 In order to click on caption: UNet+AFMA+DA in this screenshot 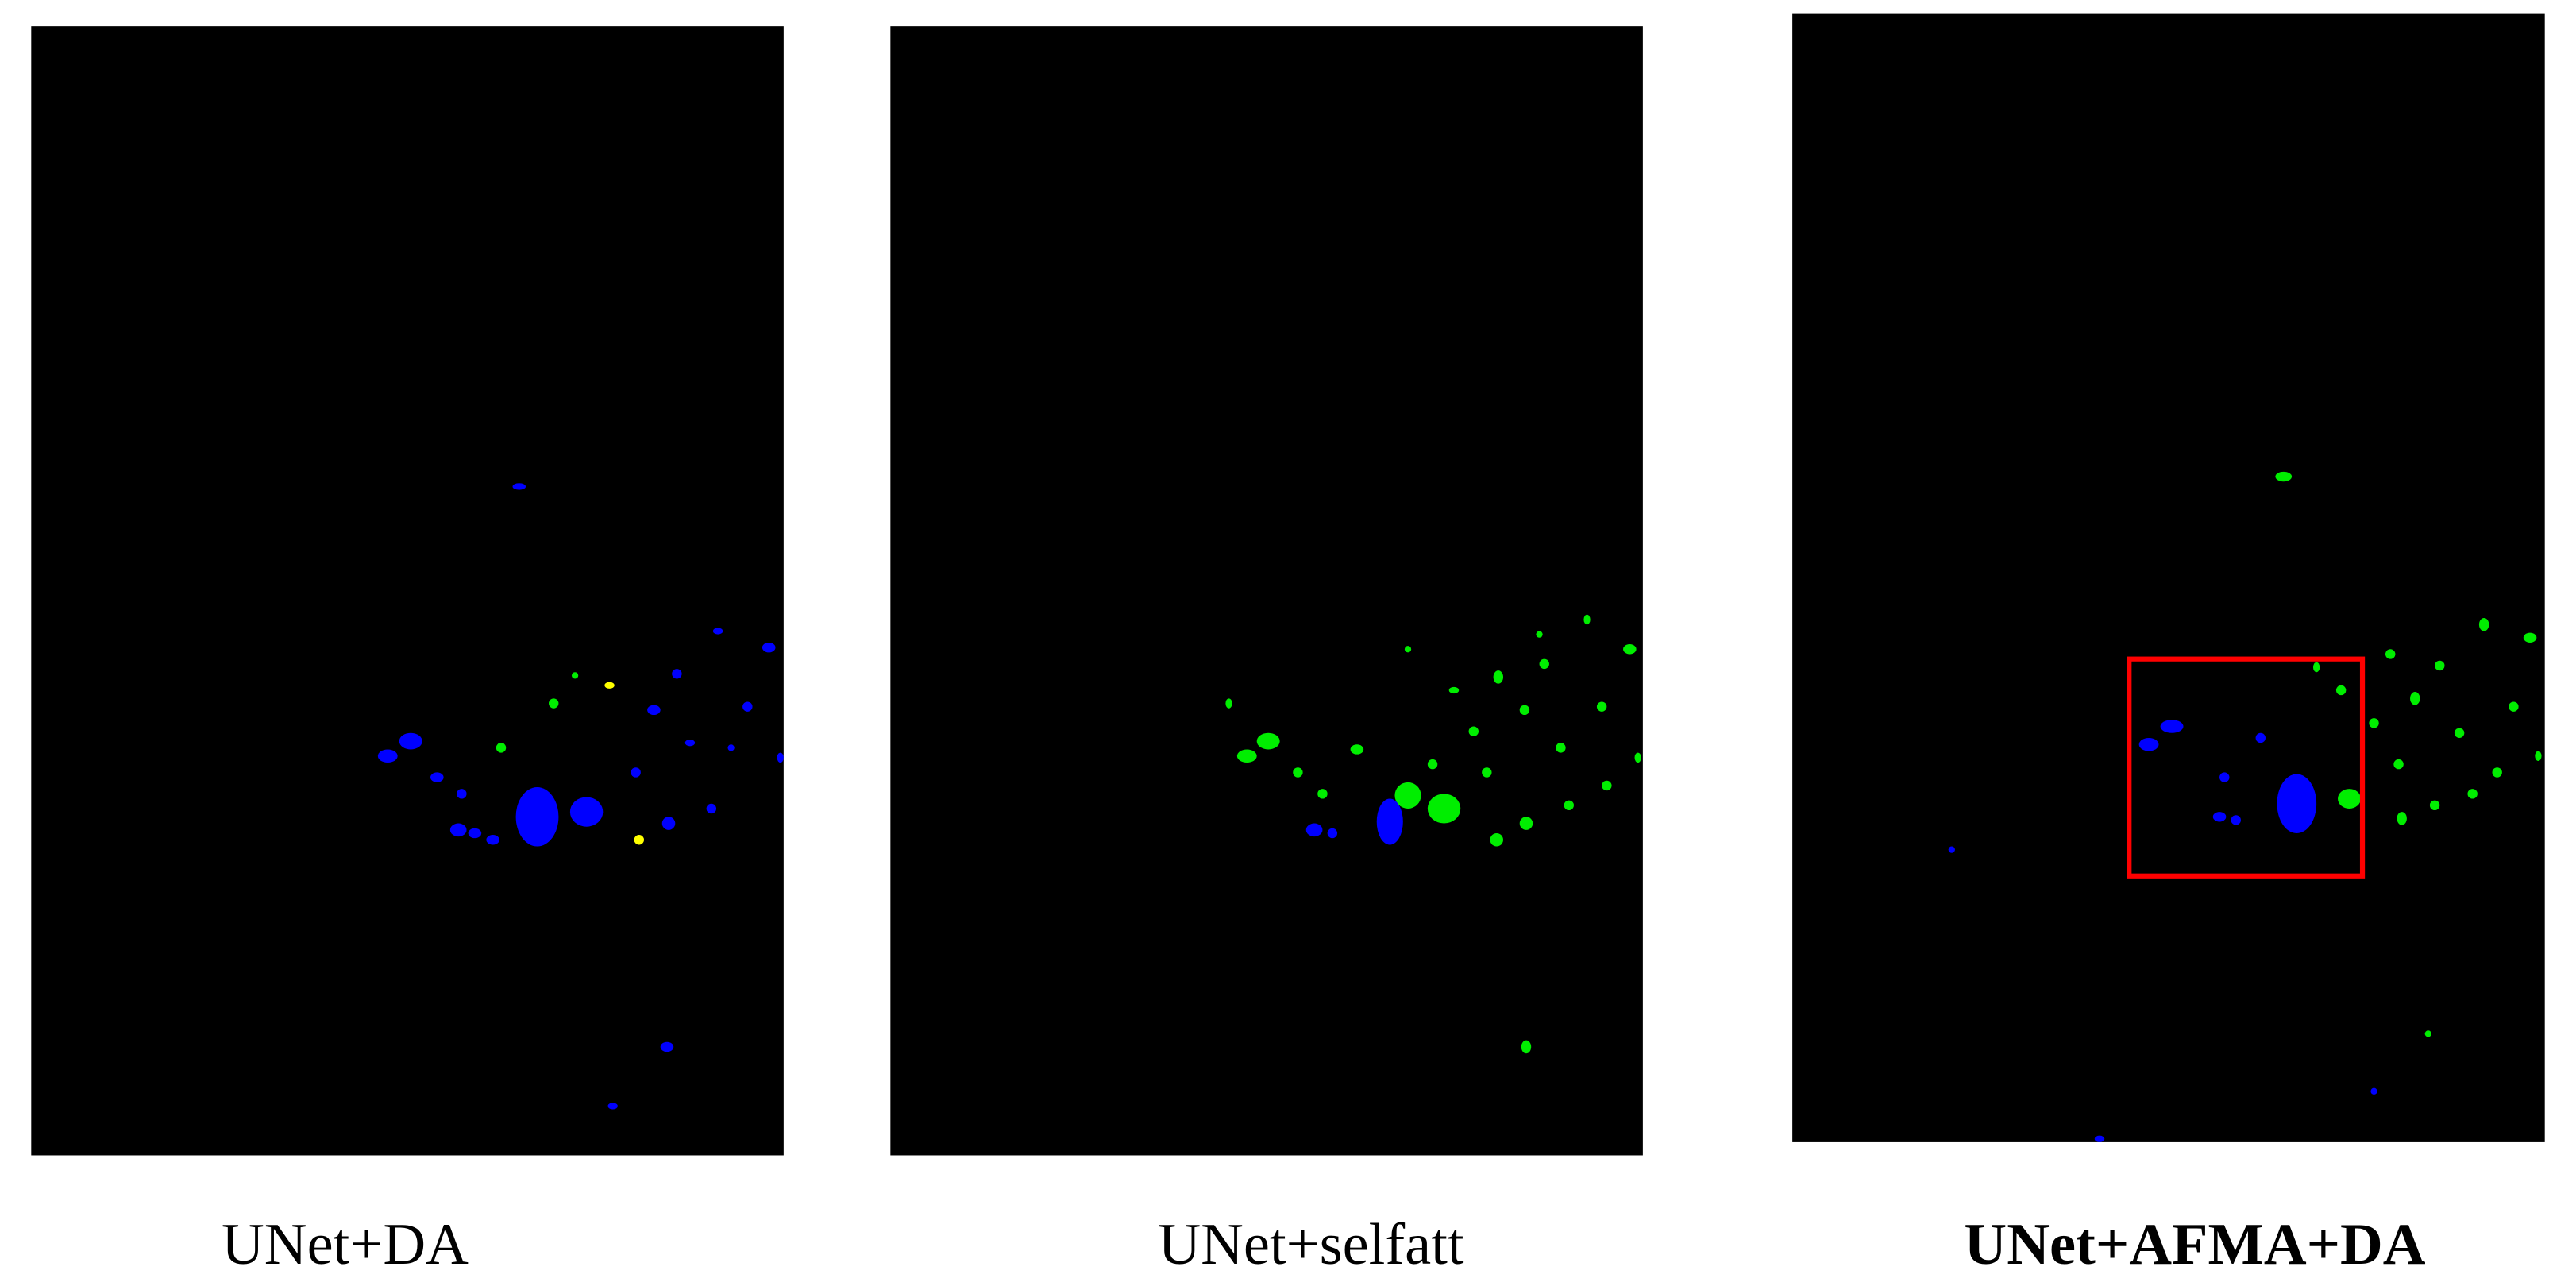, I will do `click(2194, 1244)`.